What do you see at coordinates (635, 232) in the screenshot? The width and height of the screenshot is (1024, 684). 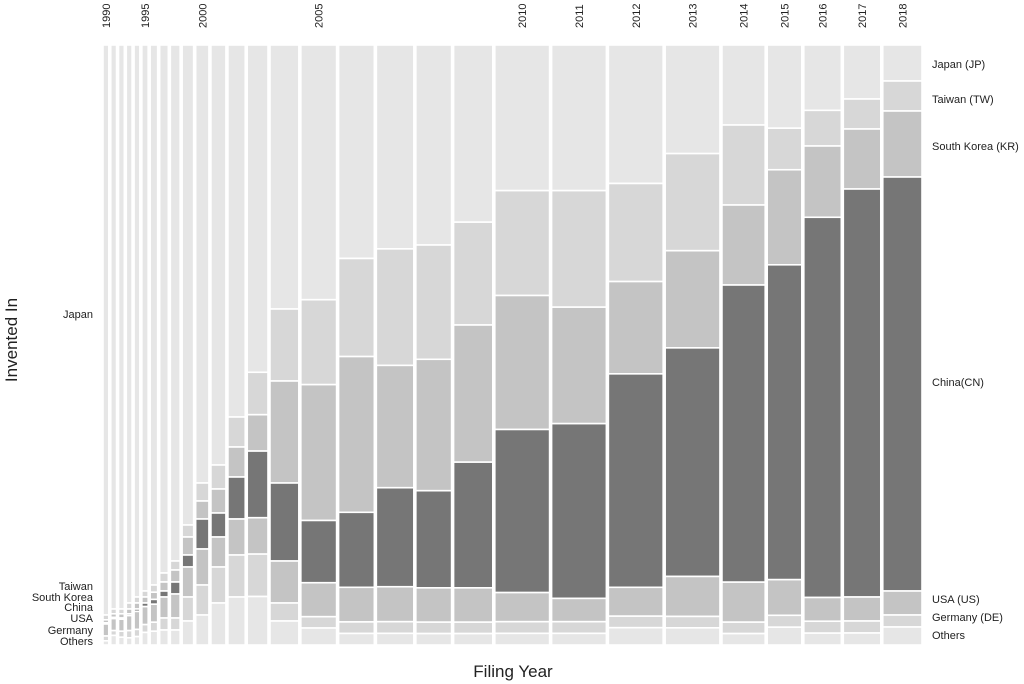 I see `segment-taiwan-2012` at bounding box center [635, 232].